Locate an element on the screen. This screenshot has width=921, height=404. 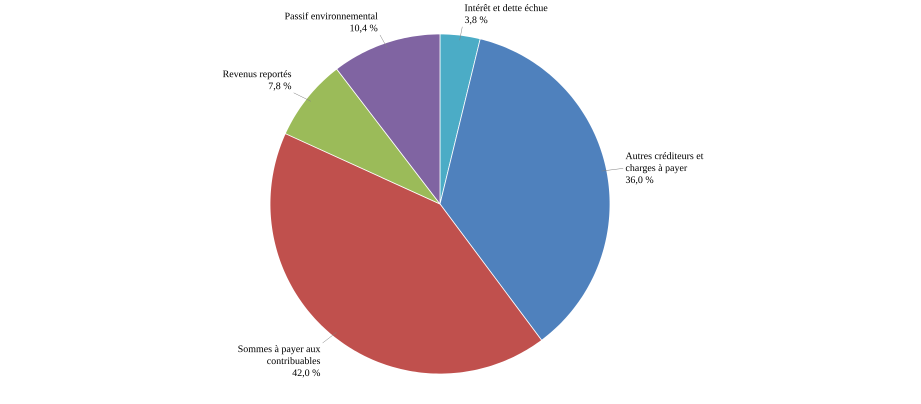
data-label: 36,0 % is located at coordinates (640, 180).